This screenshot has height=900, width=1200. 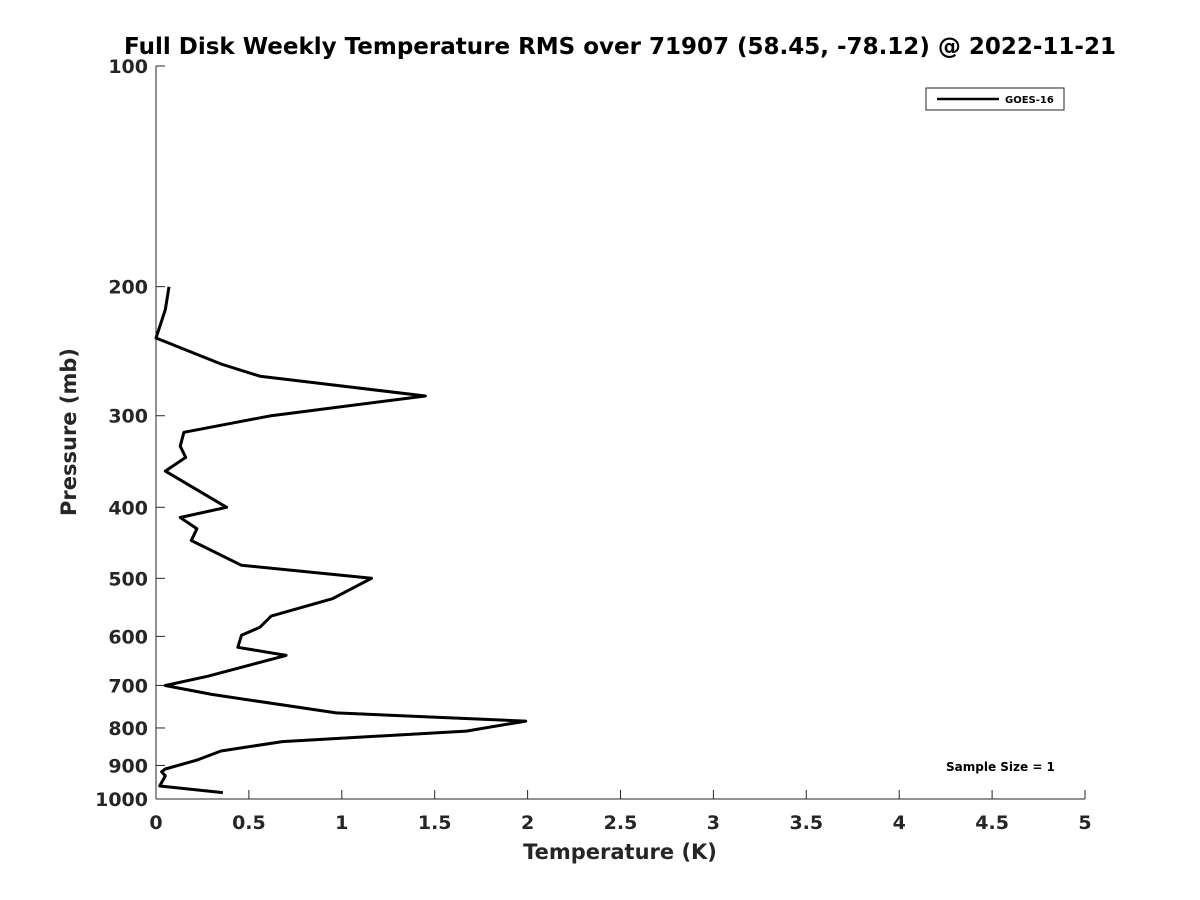 What do you see at coordinates (1029, 100) in the screenshot?
I see `legend-label-goes-16: GOES-16` at bounding box center [1029, 100].